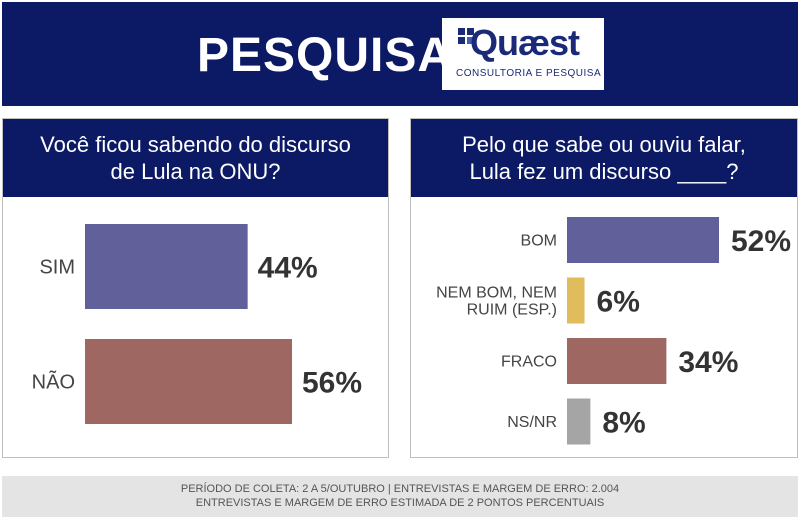  Describe the element at coordinates (604, 144) in the screenshot. I see `right-question-line1: Pelo que sabe ou ouviu falar,` at that location.